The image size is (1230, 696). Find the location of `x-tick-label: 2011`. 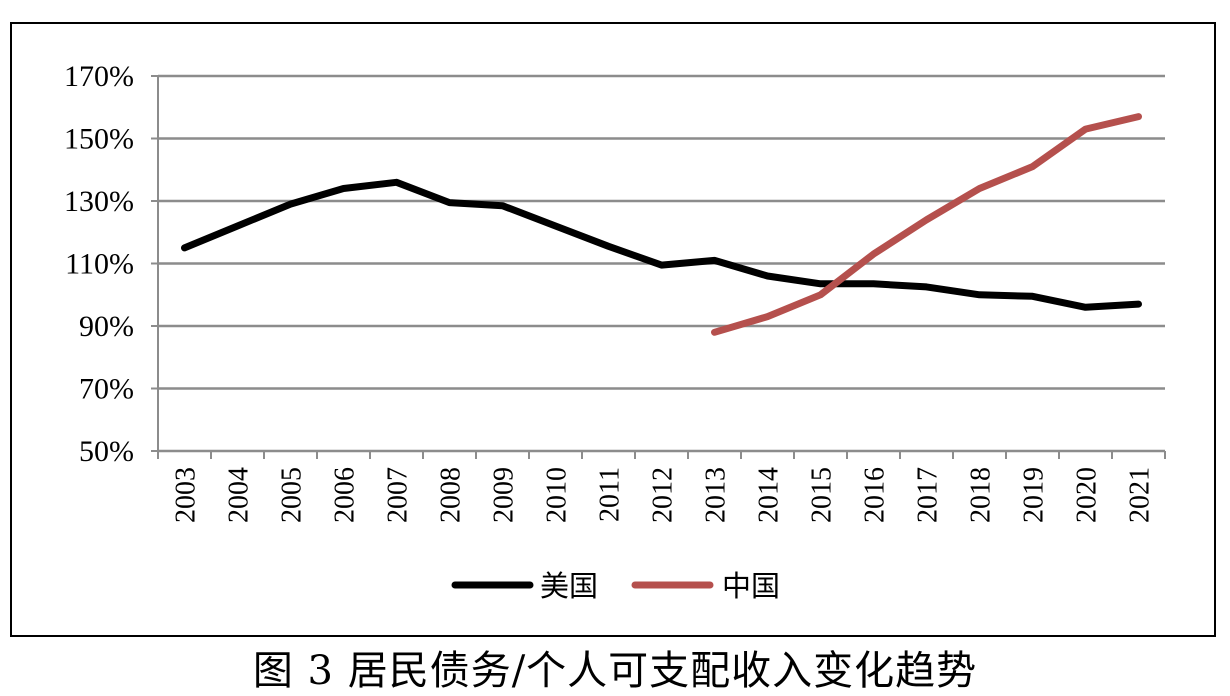

x-tick-label: 2011 is located at coordinates (610, 494).